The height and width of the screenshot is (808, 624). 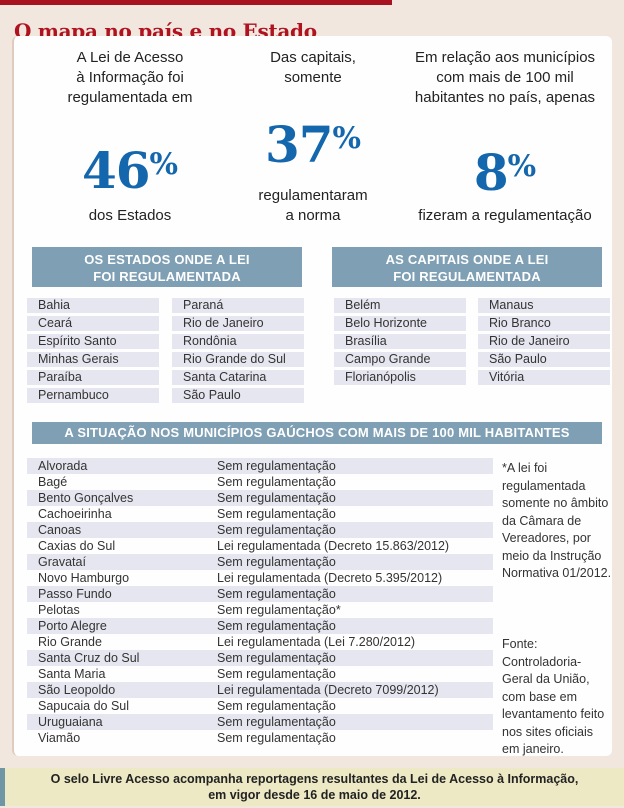 What do you see at coordinates (77, 546) in the screenshot?
I see `municipality-name: Caxias do Sul` at bounding box center [77, 546].